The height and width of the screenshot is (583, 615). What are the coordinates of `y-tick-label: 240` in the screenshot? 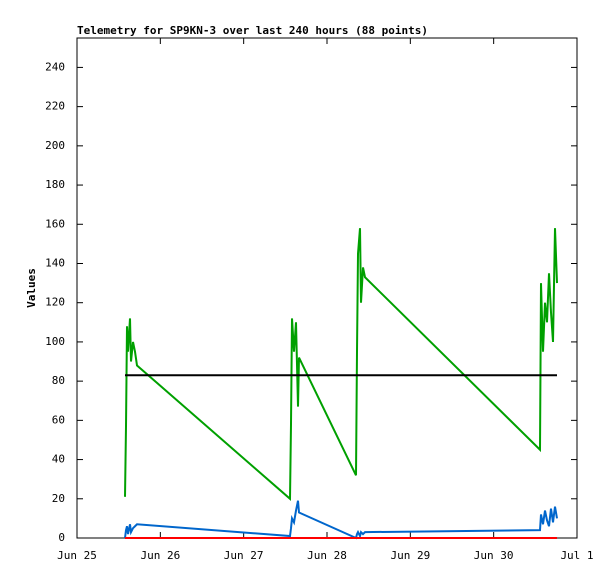 It's located at (55, 66).